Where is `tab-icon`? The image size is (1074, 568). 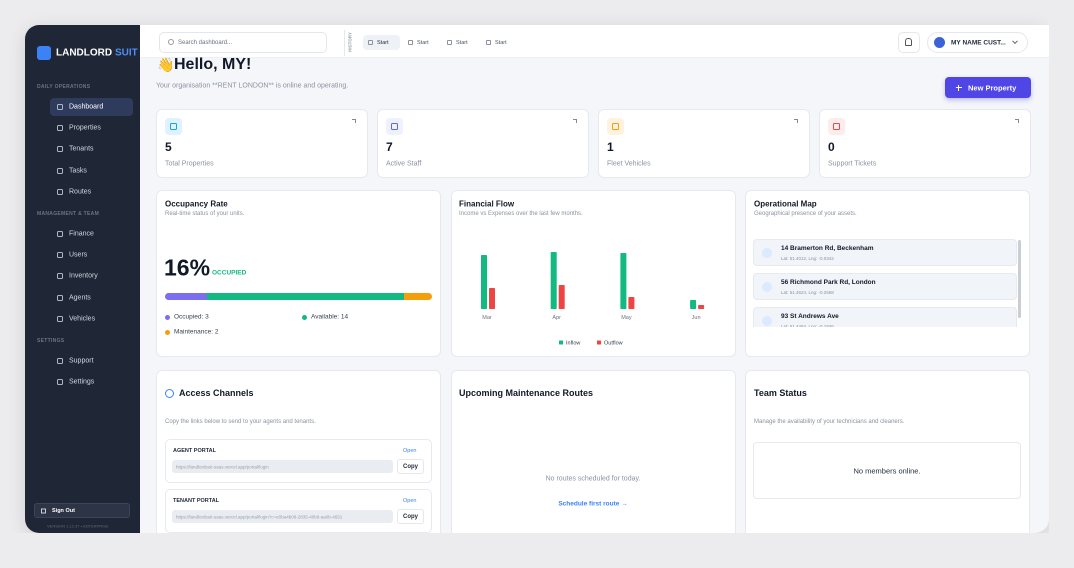 tab-icon is located at coordinates (410, 42).